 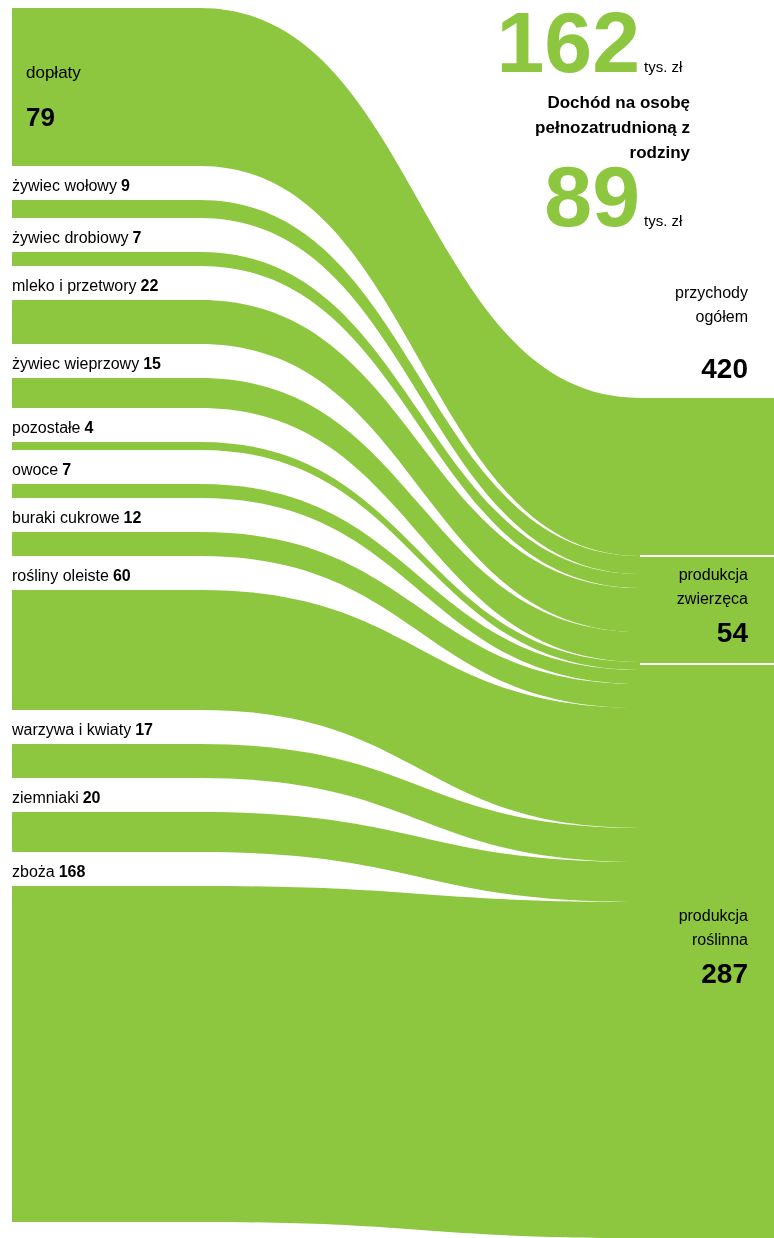 What do you see at coordinates (66, 517) in the screenshot?
I see `category-label: buraki cukrowe` at bounding box center [66, 517].